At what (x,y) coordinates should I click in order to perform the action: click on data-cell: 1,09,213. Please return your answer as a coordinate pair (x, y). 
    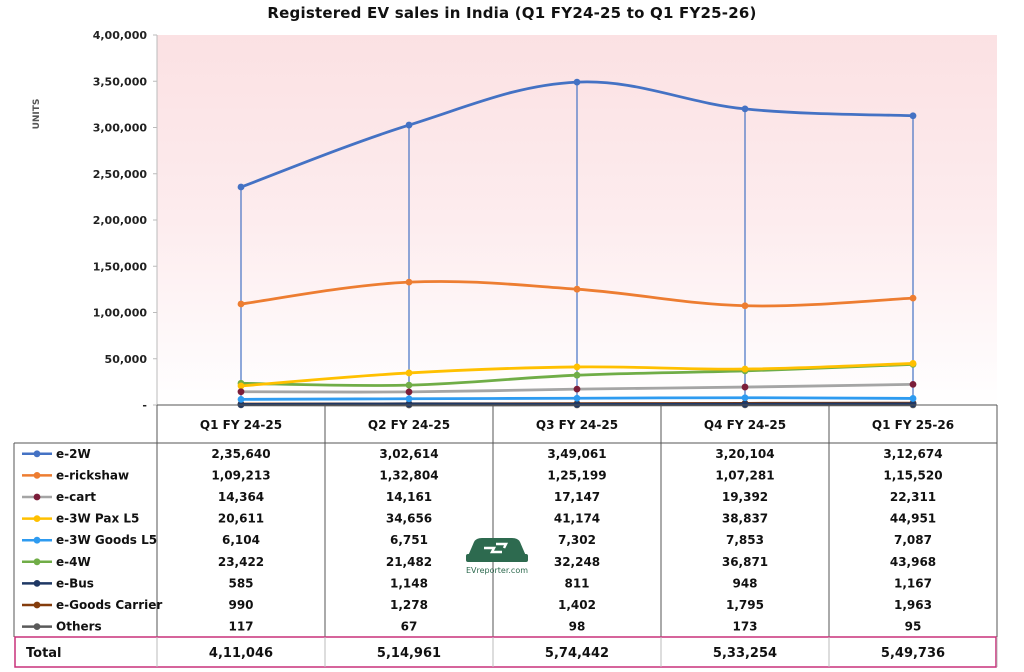
    Looking at the image, I should click on (240, 475).